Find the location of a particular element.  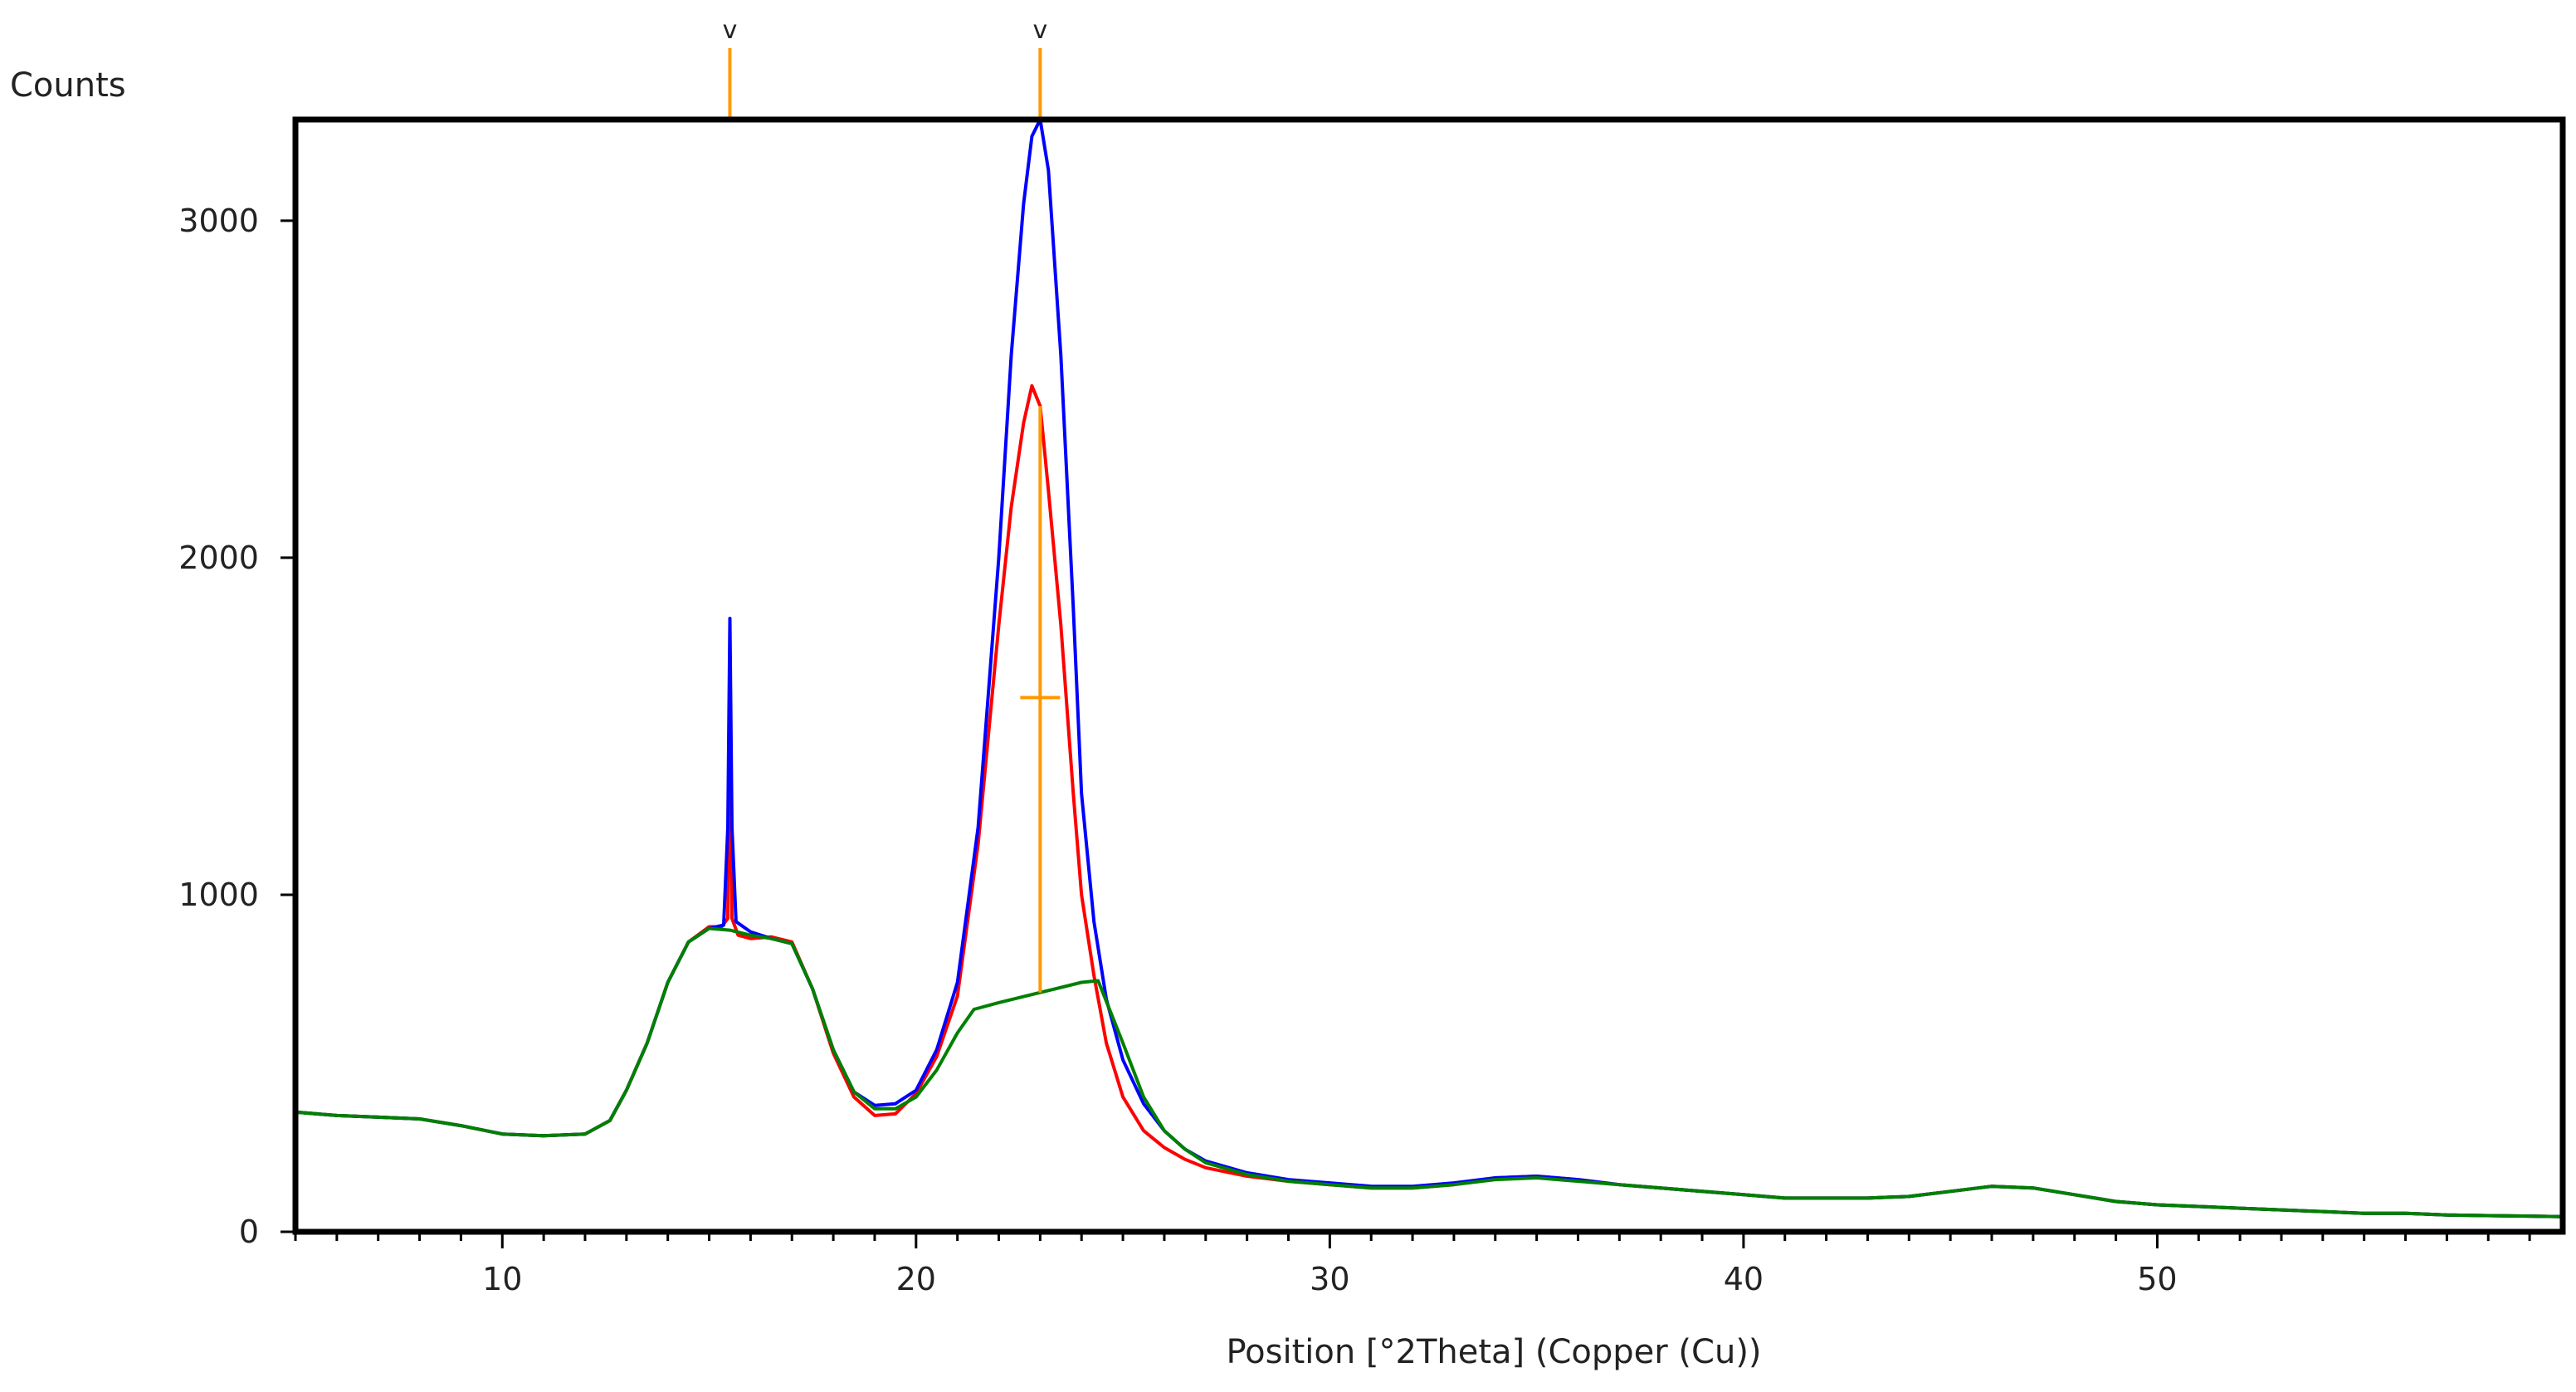

y-tick-label: 2000 is located at coordinates (218, 558).